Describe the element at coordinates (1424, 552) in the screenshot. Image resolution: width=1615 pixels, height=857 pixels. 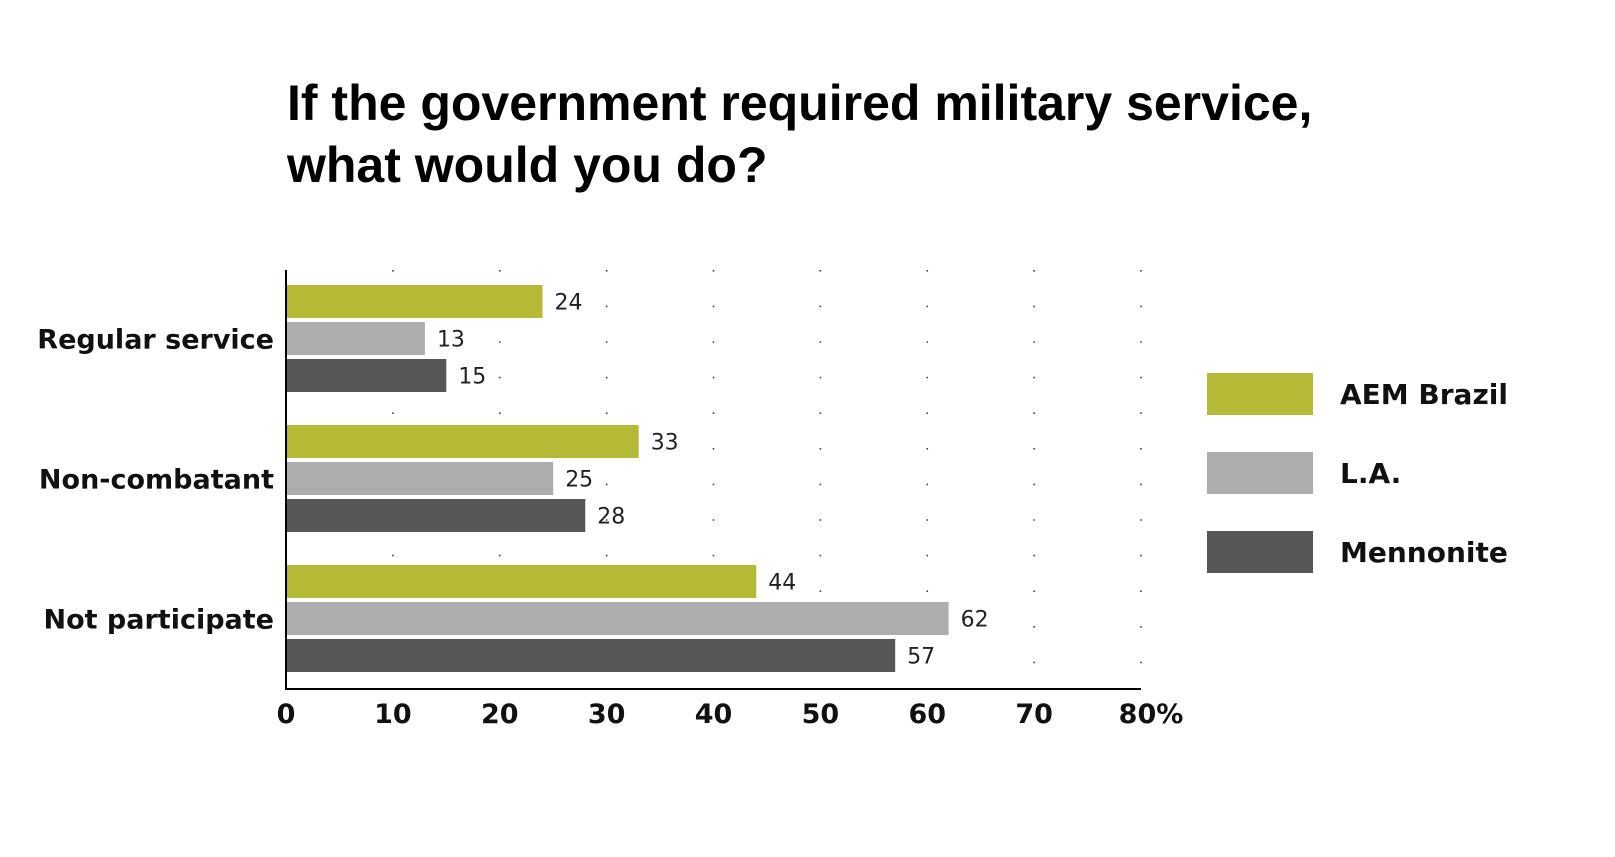
I see `legend-label-mennonite: Mennonite` at that location.